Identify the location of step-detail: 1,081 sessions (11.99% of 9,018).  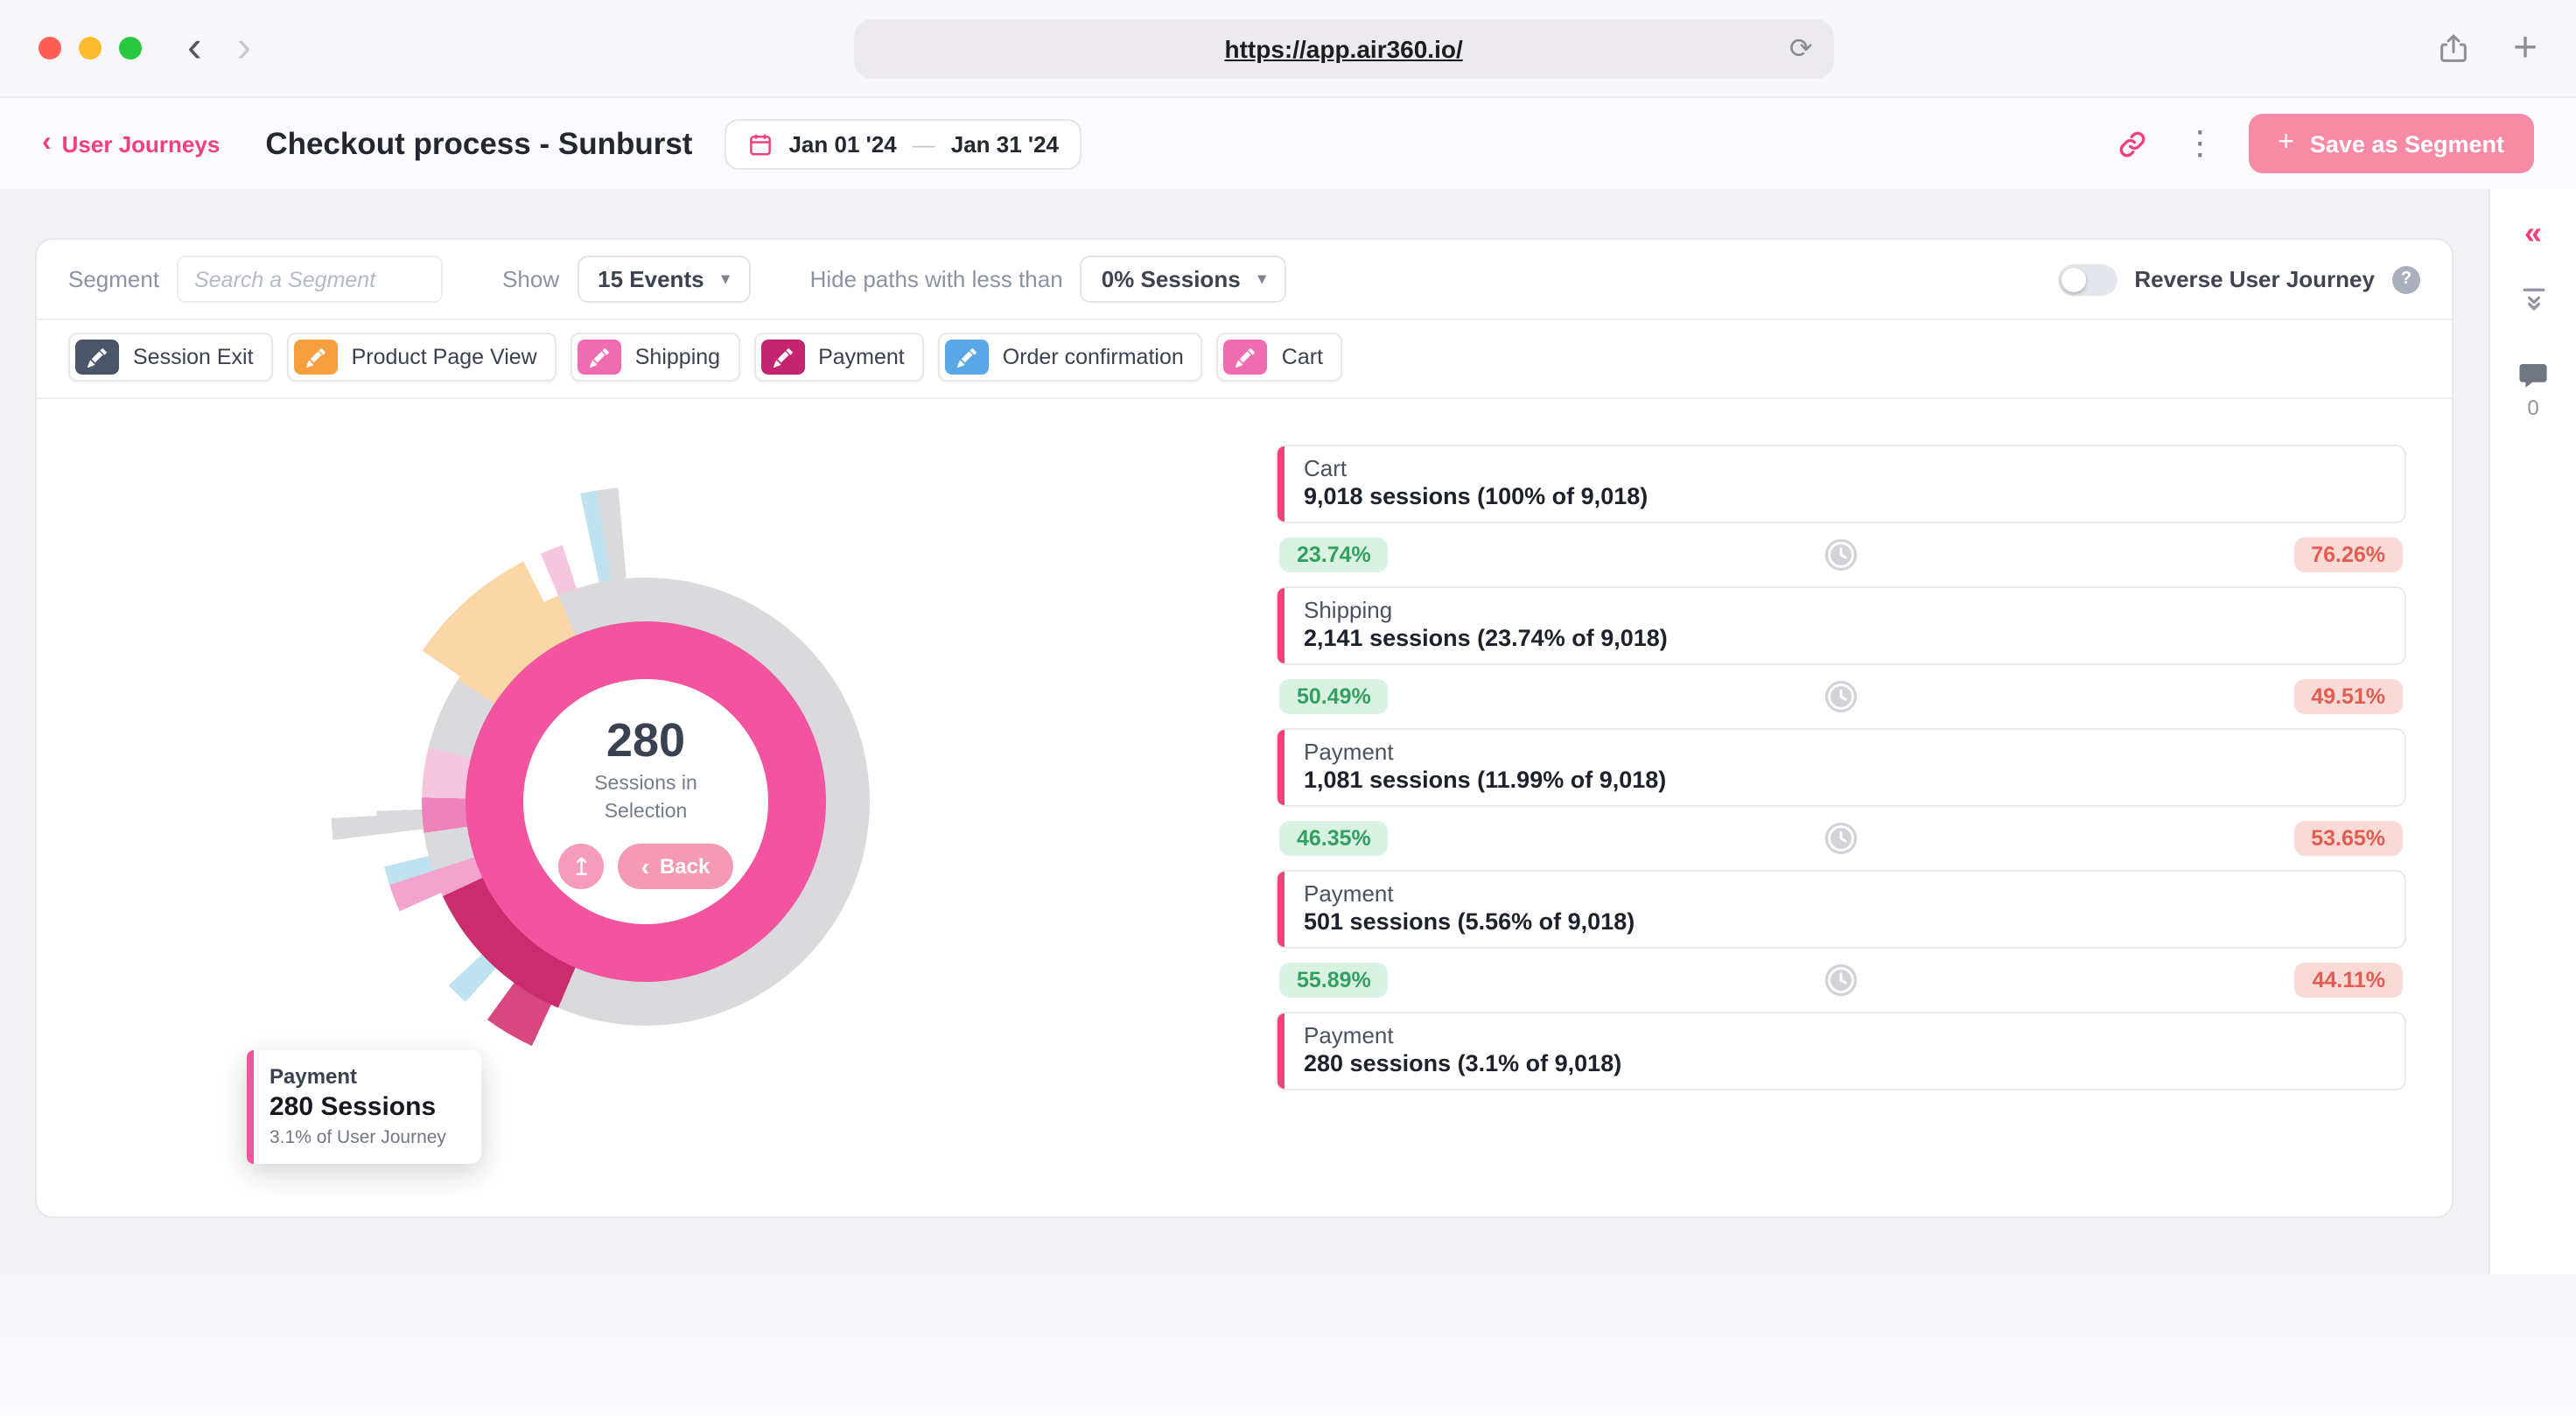
(1485, 780).